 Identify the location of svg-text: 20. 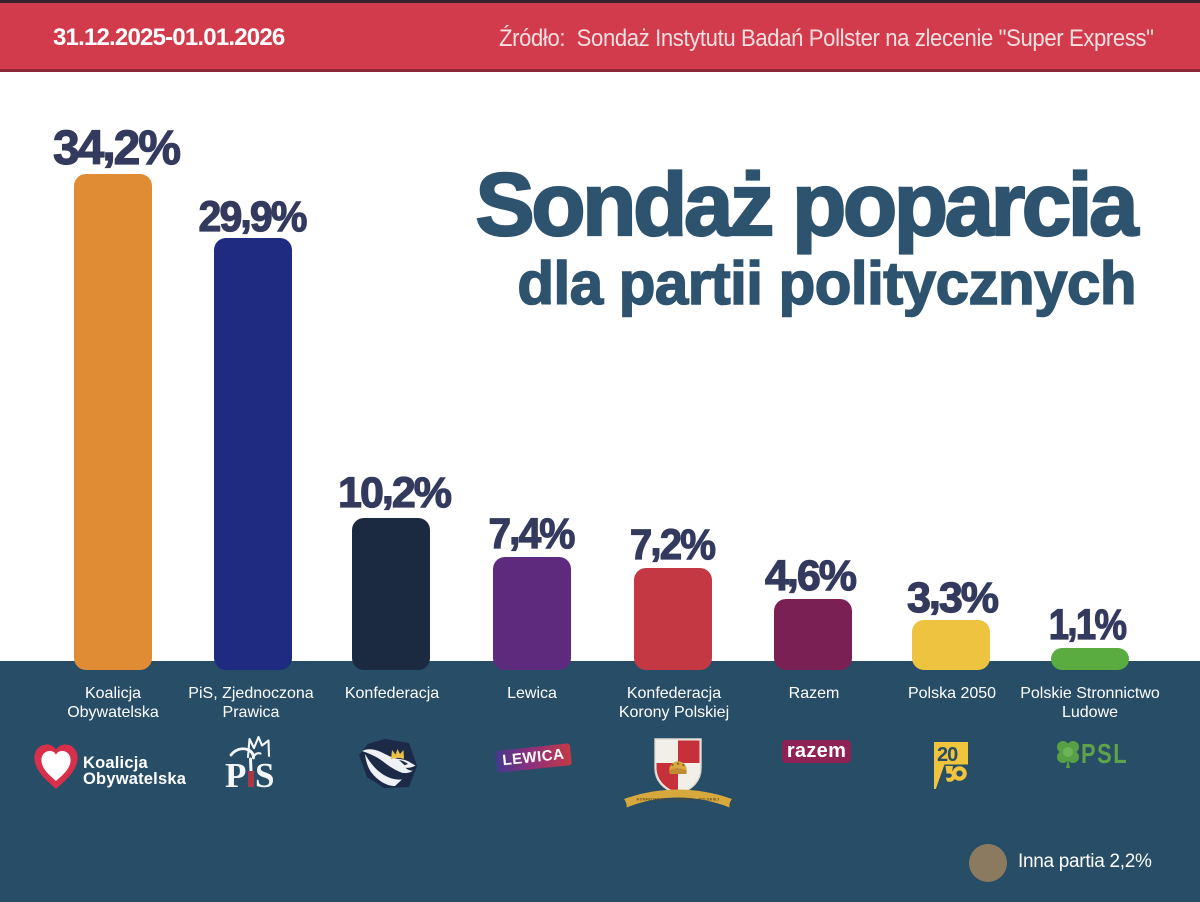
(947, 755).